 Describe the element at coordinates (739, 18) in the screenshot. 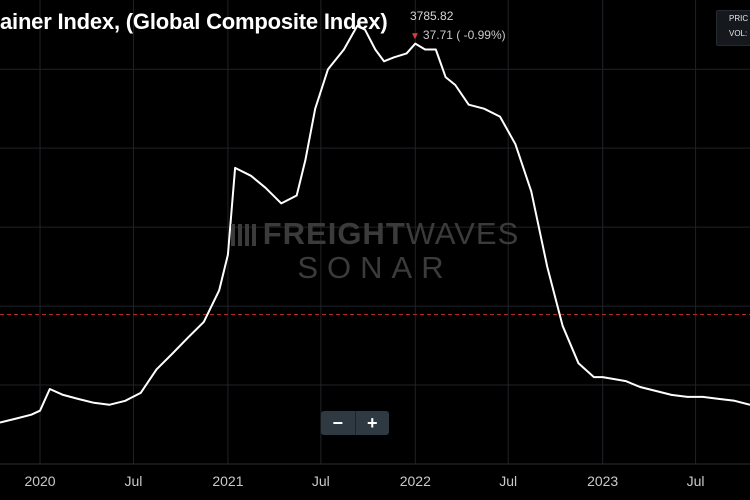

I see `legend-price-label: PRIC` at that location.